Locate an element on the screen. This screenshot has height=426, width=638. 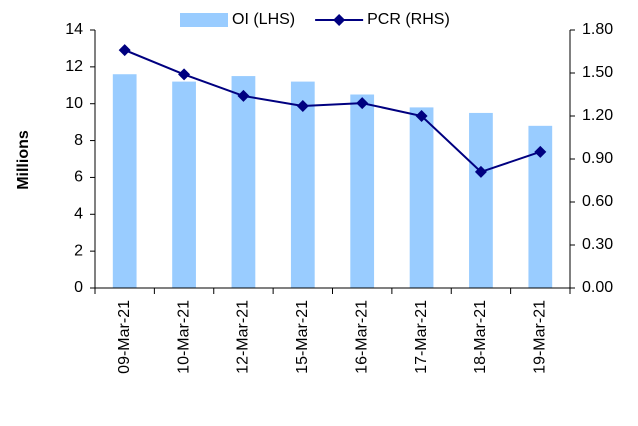
x-tick-label: 10-Mar-21 is located at coordinates (183, 337).